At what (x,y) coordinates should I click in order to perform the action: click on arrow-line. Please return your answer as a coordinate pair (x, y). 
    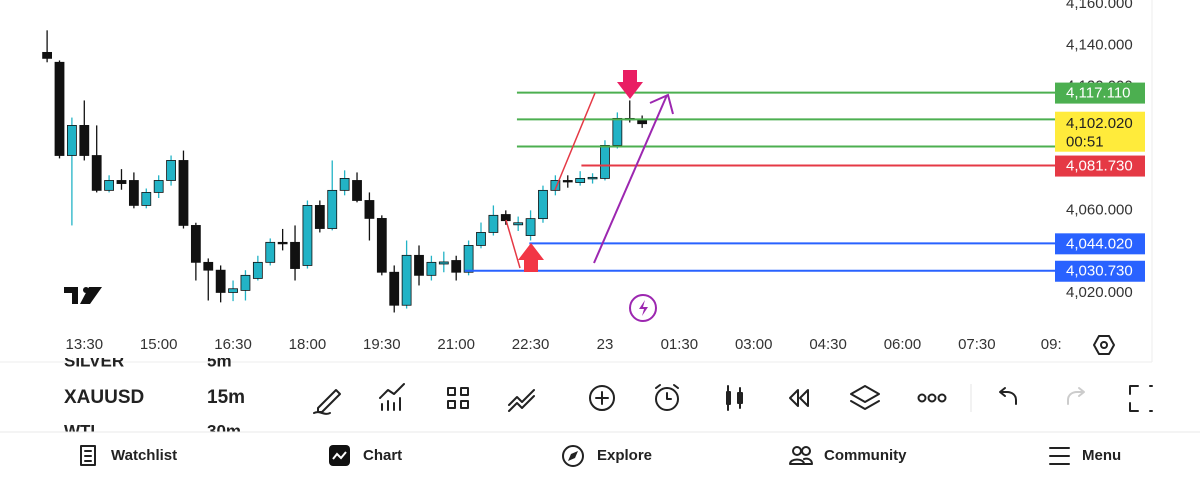
    Looking at the image, I should click on (630, 179).